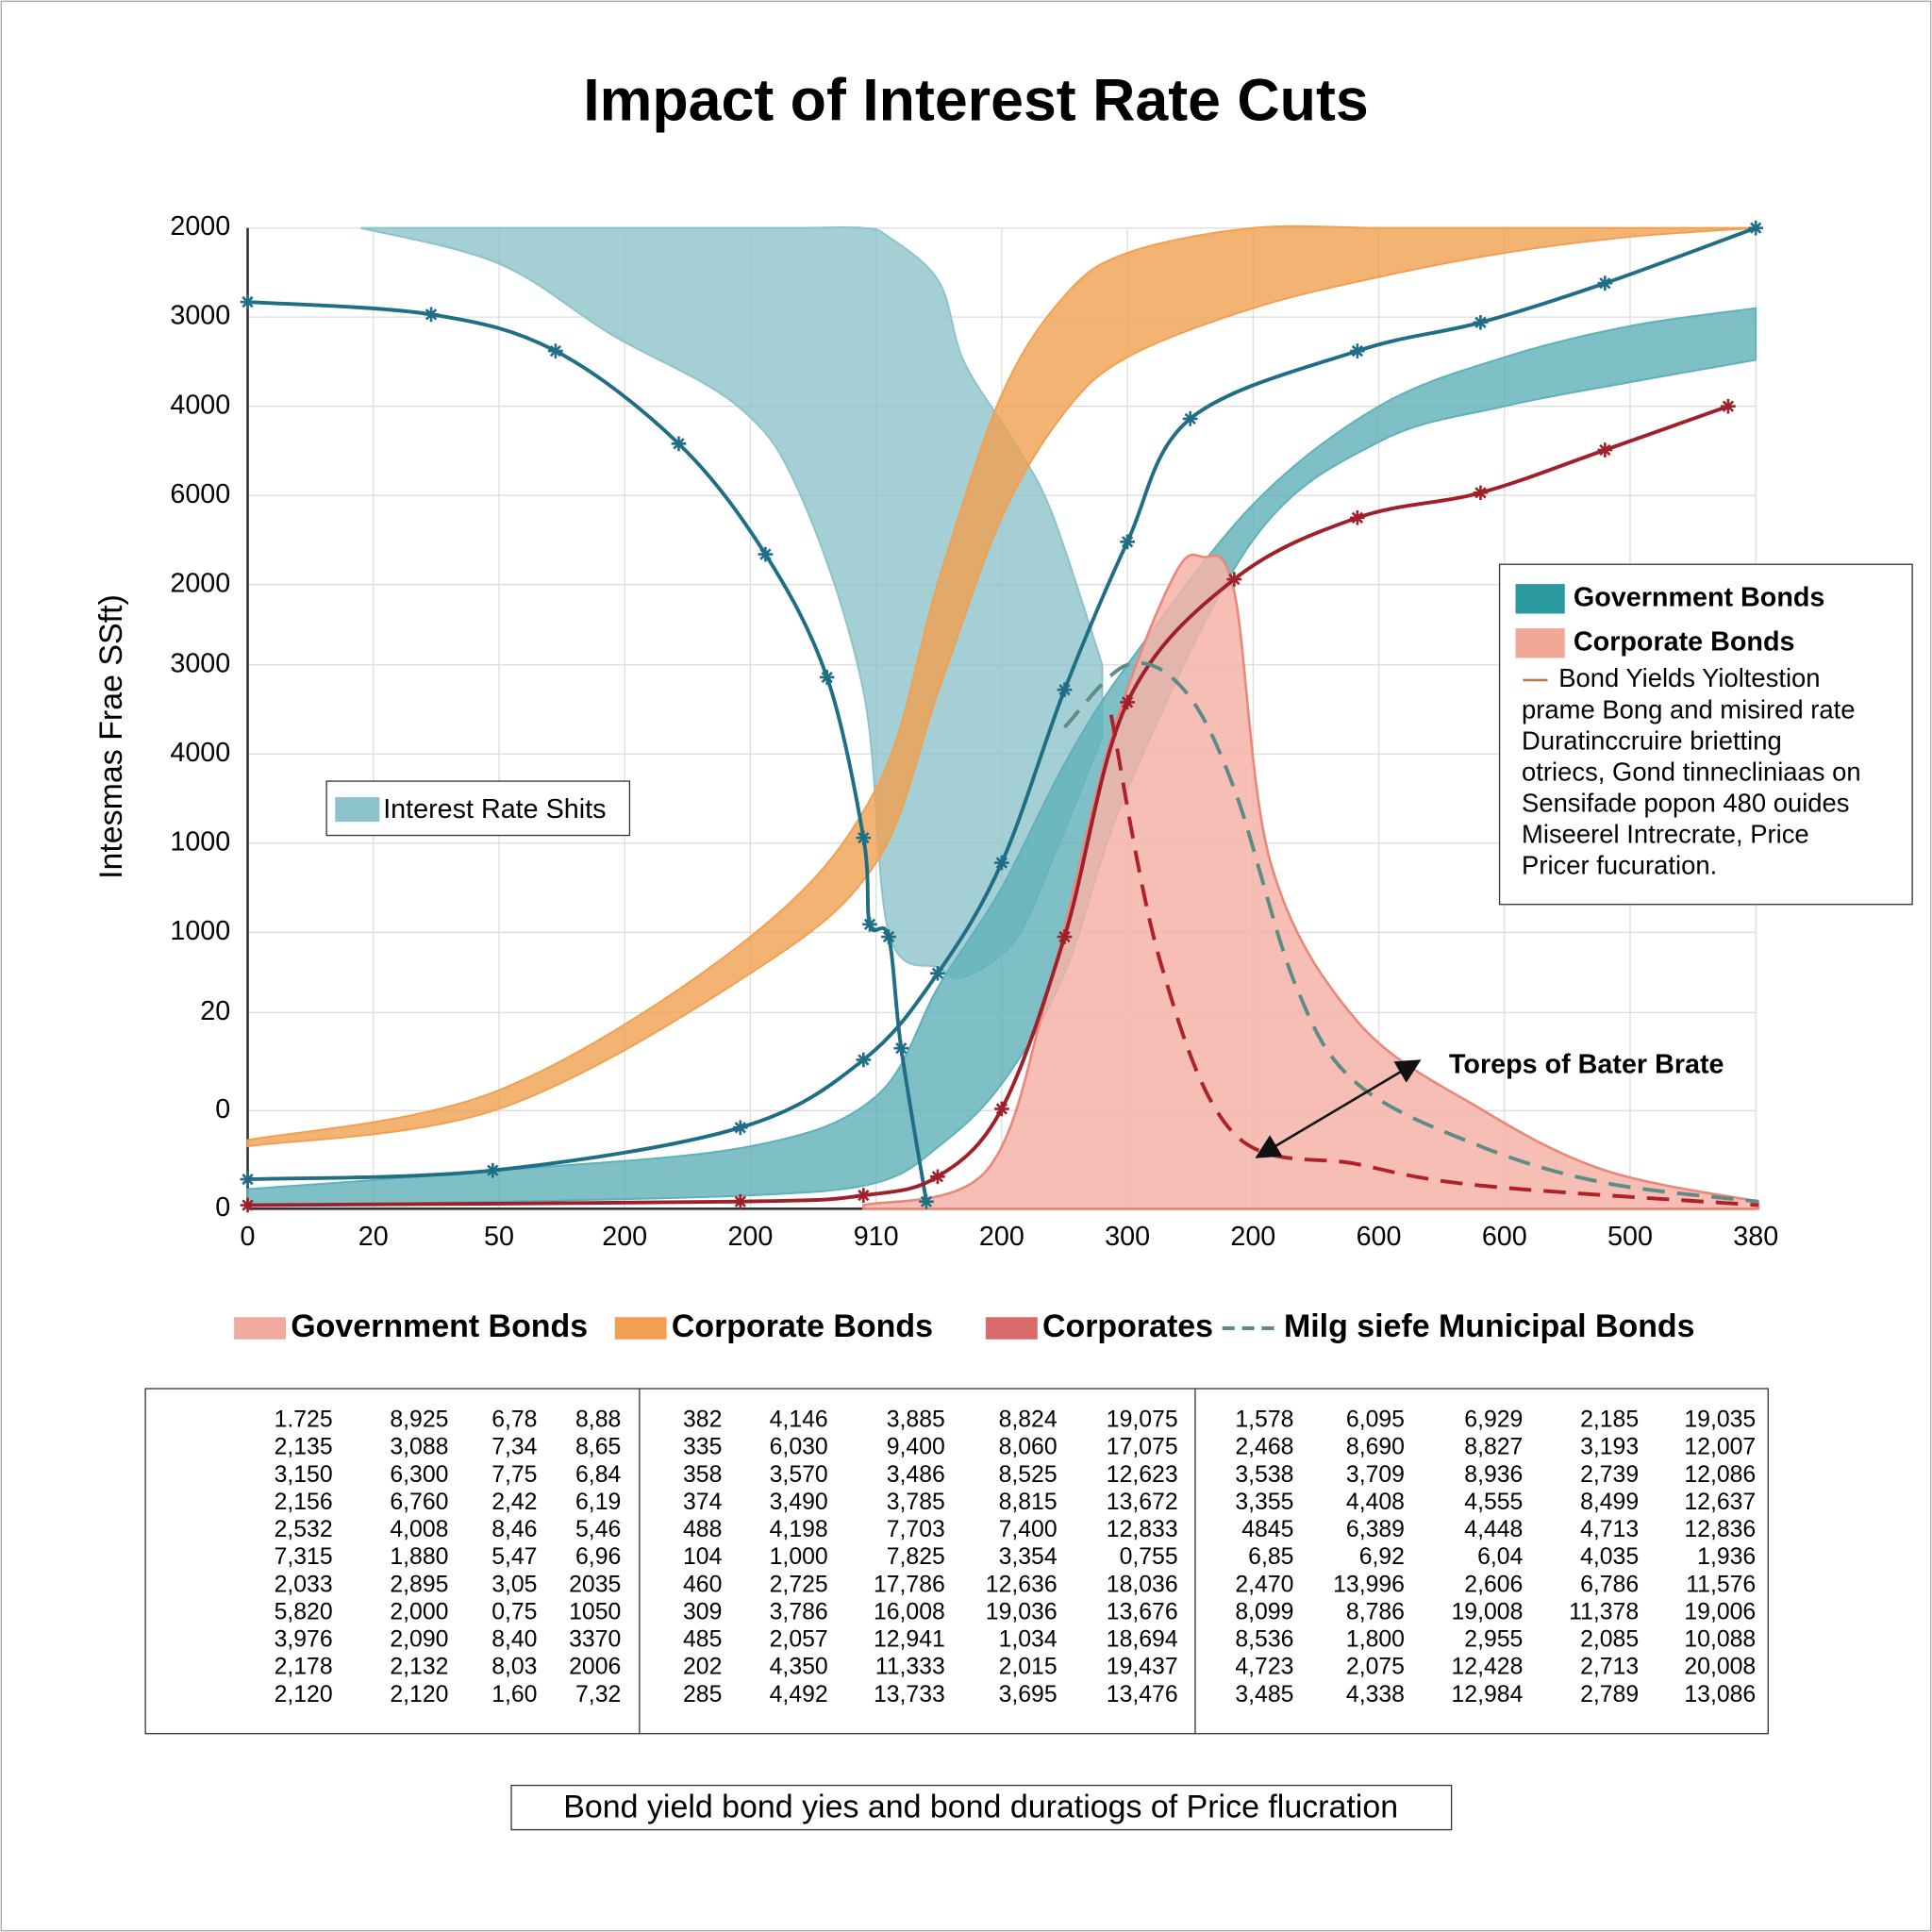  What do you see at coordinates (200, 842) in the screenshot?
I see `y-tick-label: 1000` at bounding box center [200, 842].